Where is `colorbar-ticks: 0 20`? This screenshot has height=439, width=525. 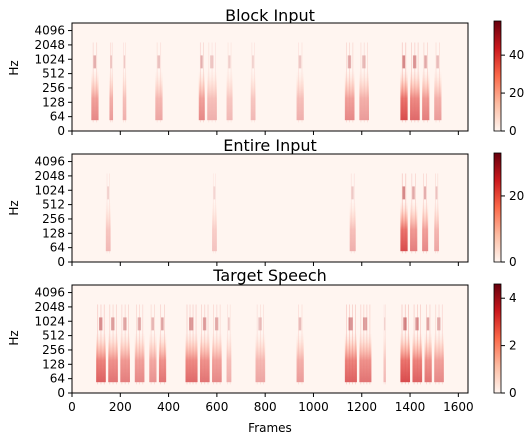 colorbar-ticks: 0 20 is located at coordinates (512, 229).